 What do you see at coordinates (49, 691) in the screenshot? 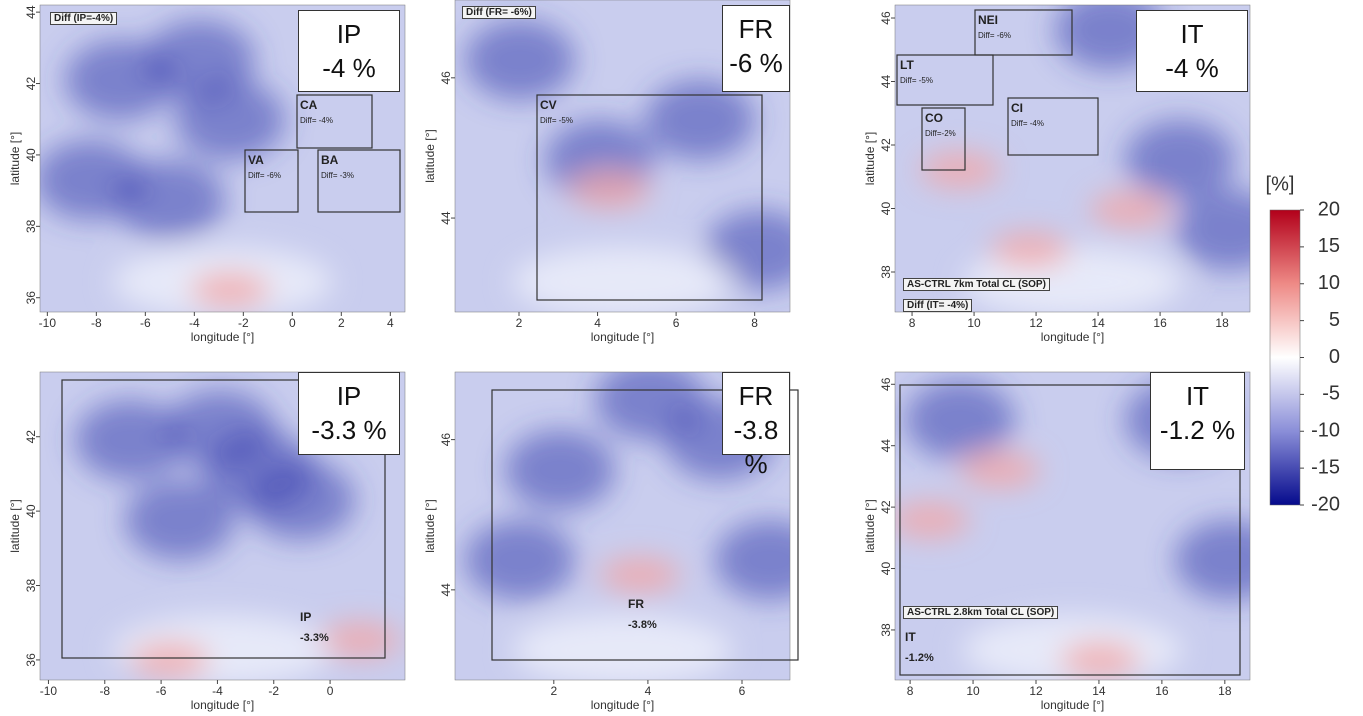
I see `x-tick-label: -10` at bounding box center [49, 691].